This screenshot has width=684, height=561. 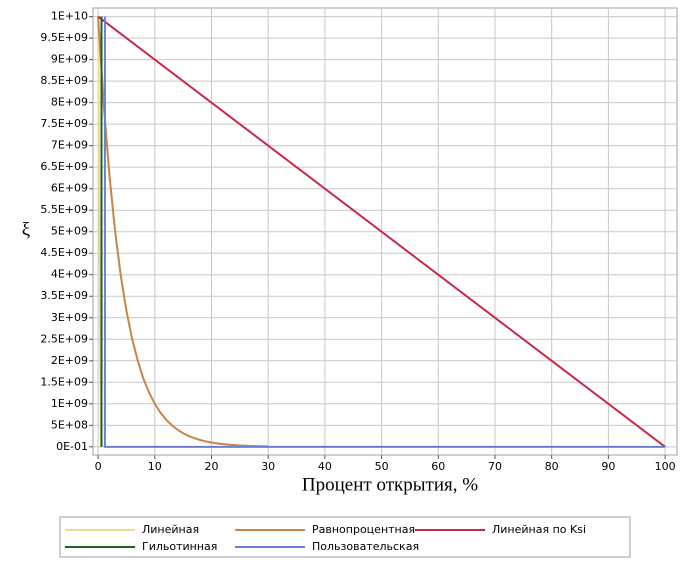 What do you see at coordinates (69, 16) in the screenshot?
I see `y-tick-label: 1E+10` at bounding box center [69, 16].